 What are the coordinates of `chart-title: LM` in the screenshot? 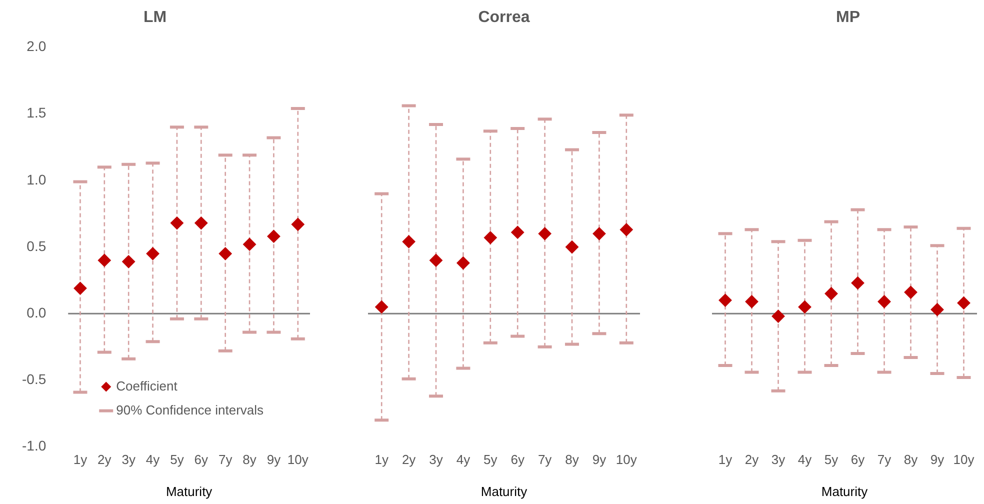 It's located at (155, 17).